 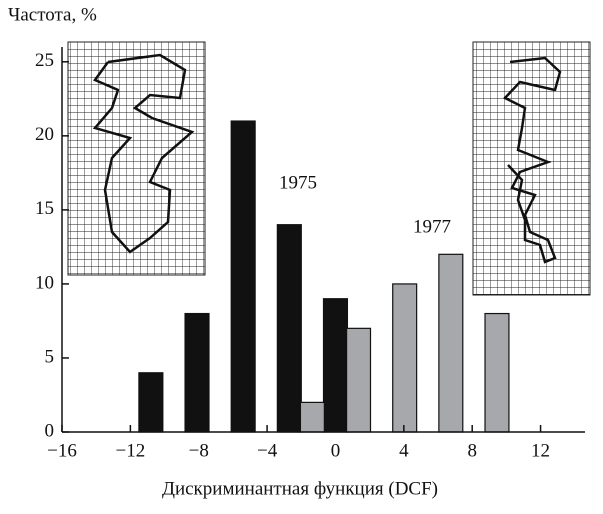 What do you see at coordinates (44, 208) in the screenshot?
I see `y-tick-label: 15` at bounding box center [44, 208].